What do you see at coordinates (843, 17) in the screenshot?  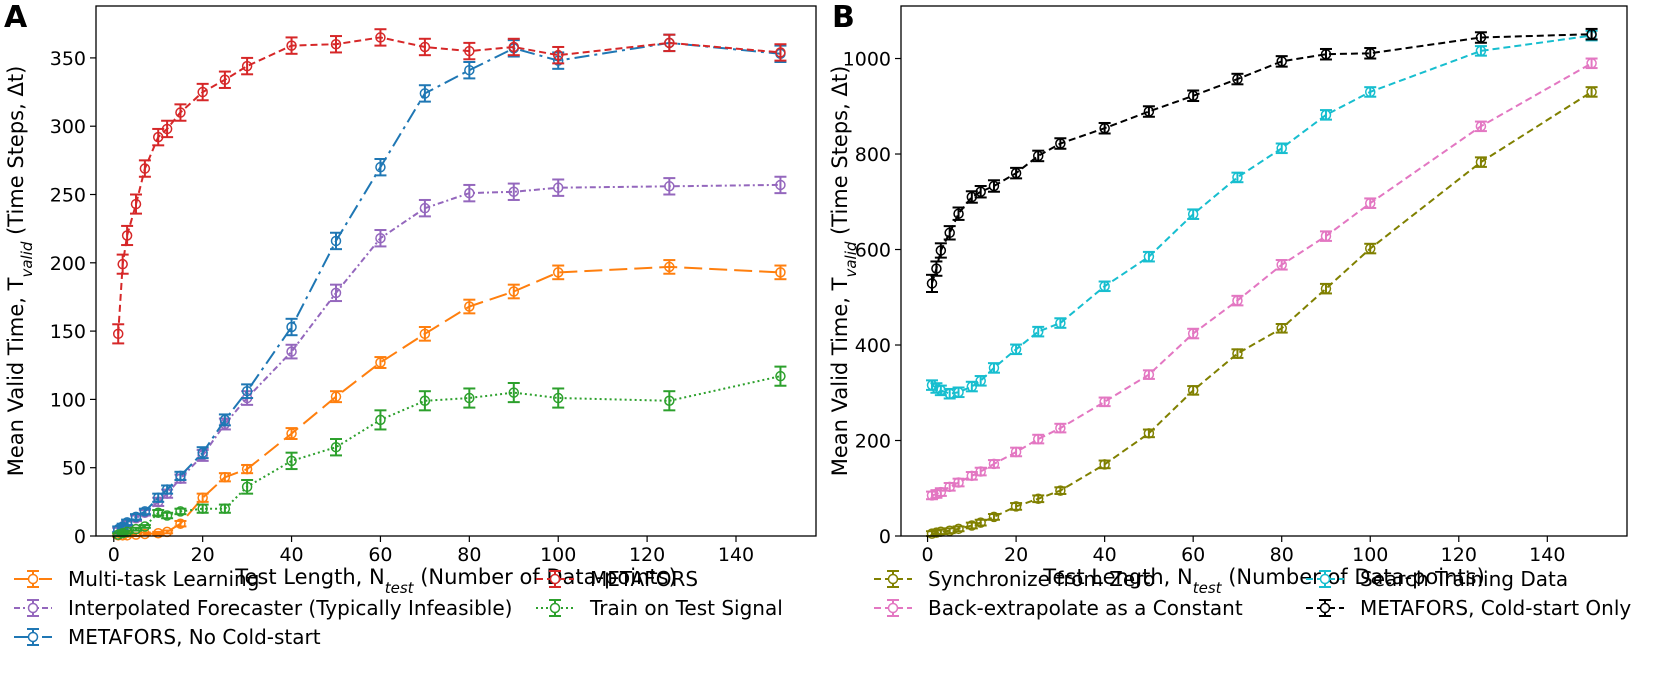 I see `panel-b-letter: B` at bounding box center [843, 17].